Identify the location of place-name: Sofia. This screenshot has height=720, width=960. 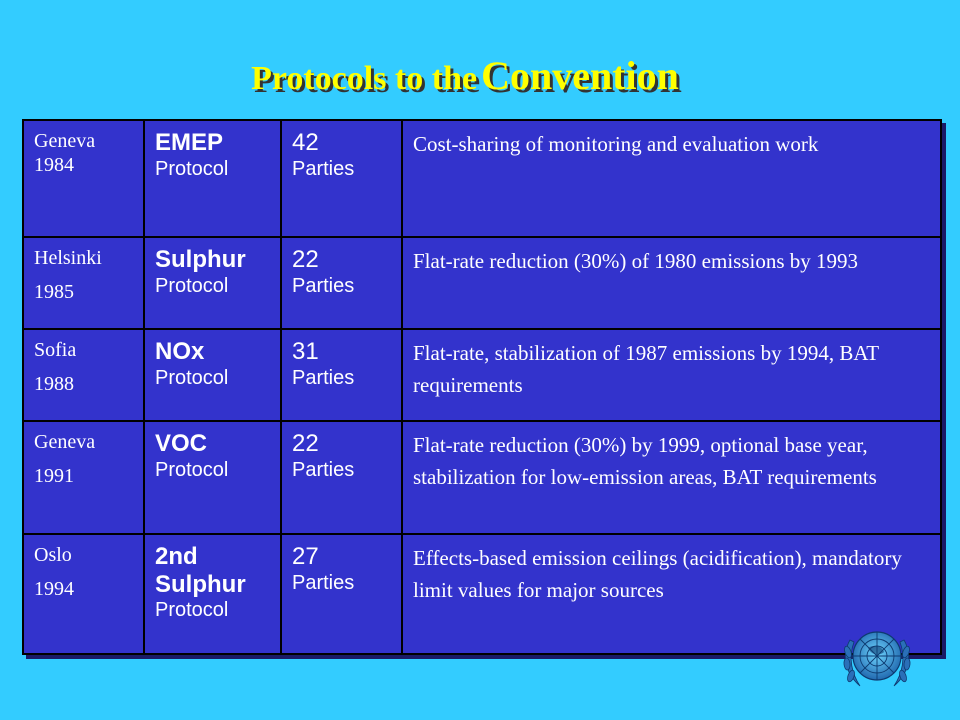
(55, 350).